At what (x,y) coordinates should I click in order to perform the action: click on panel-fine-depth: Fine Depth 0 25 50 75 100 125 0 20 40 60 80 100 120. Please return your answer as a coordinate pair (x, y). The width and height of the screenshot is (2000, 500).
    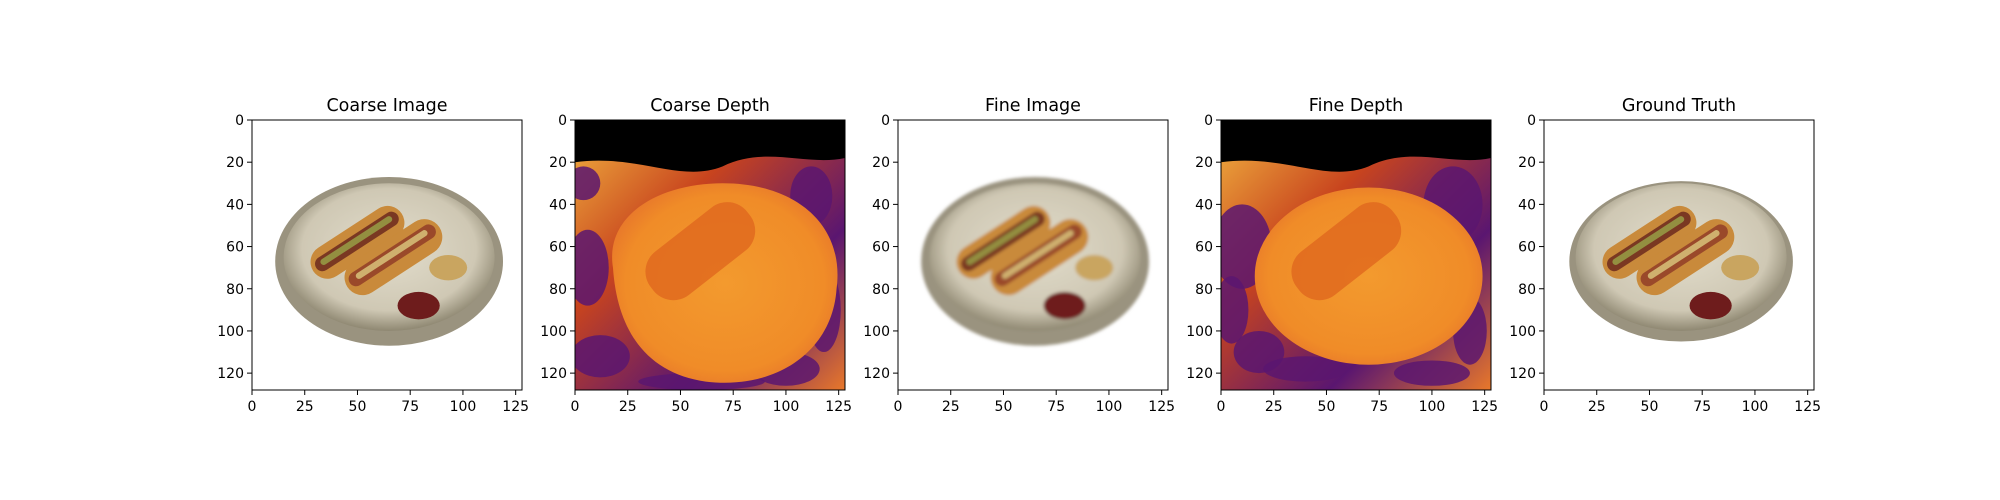
    Looking at the image, I should click on (1342, 255).